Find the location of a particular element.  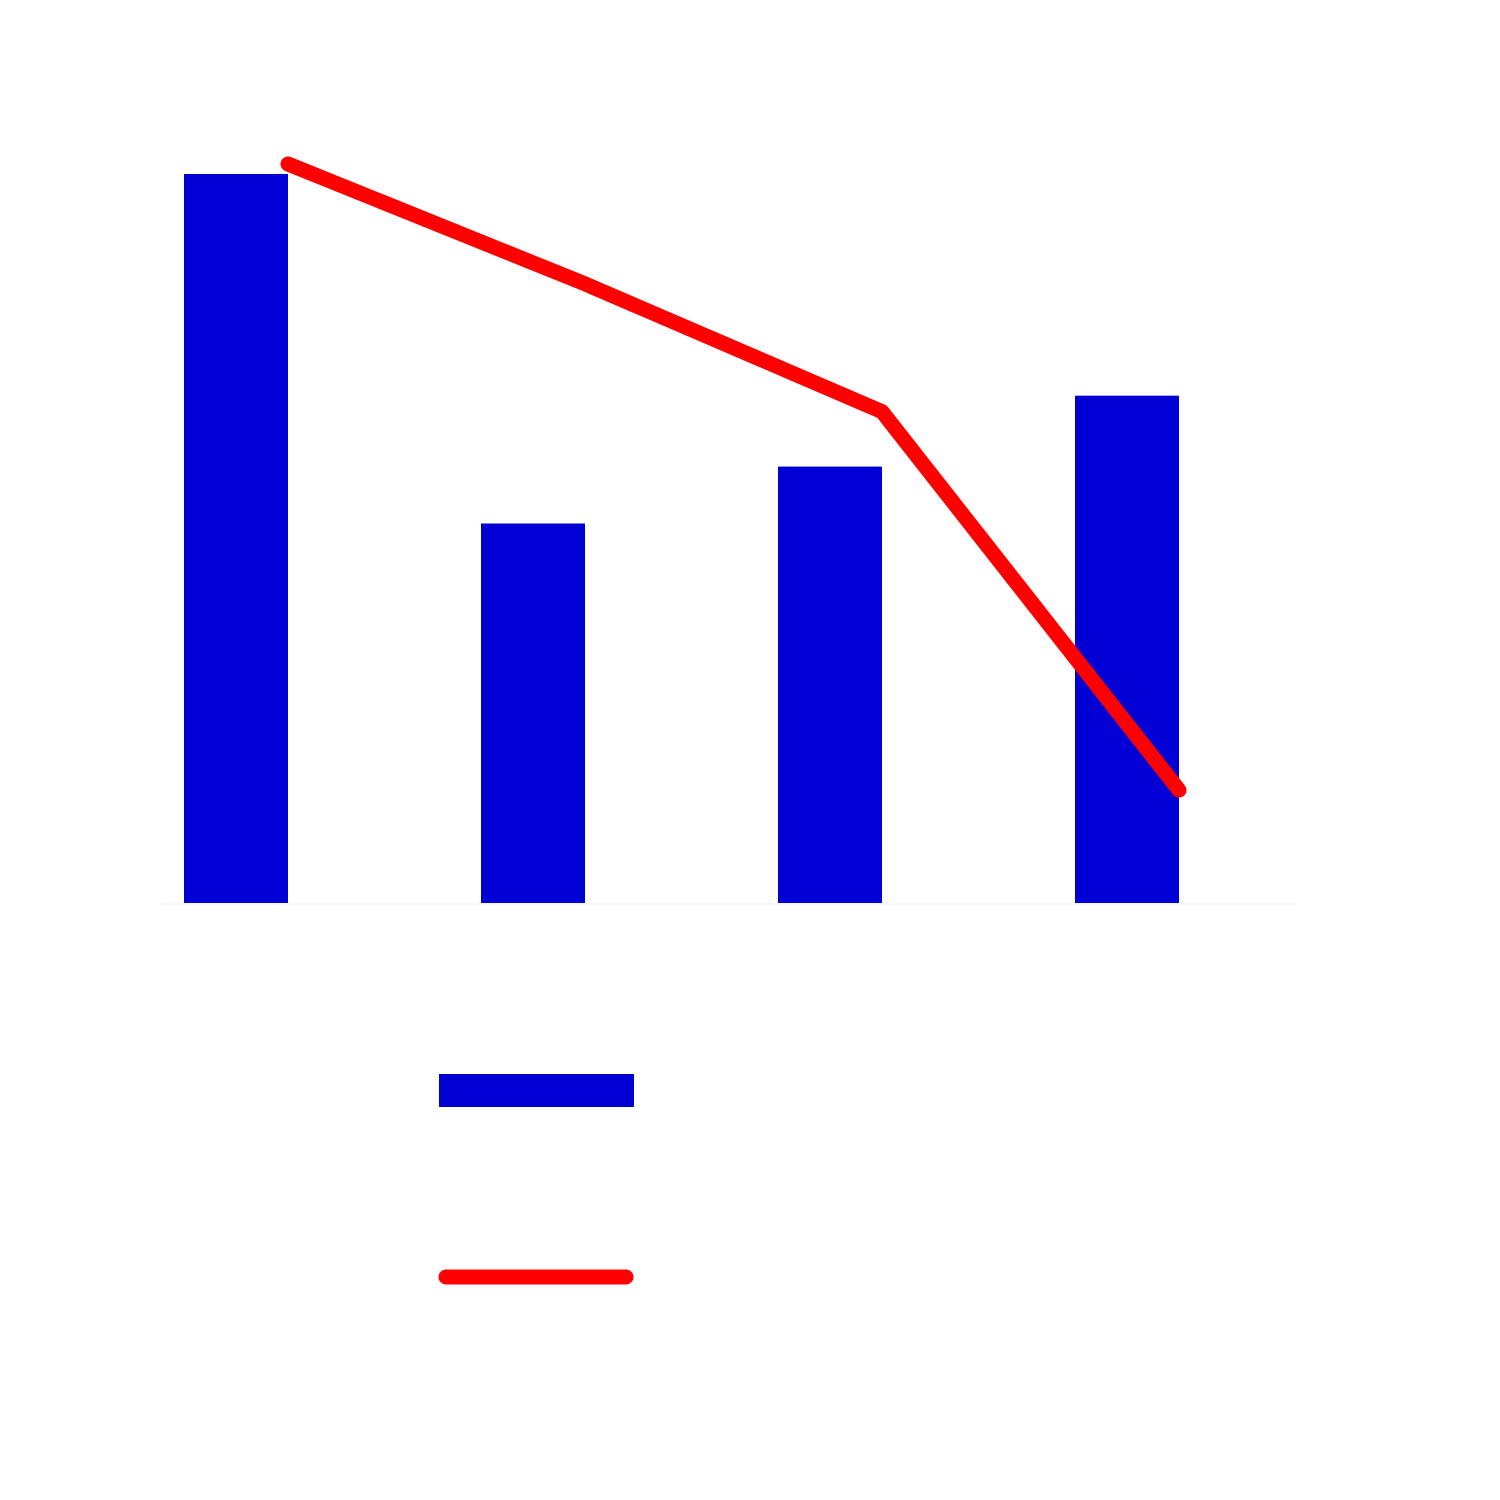

legend is located at coordinates (536, 1179).